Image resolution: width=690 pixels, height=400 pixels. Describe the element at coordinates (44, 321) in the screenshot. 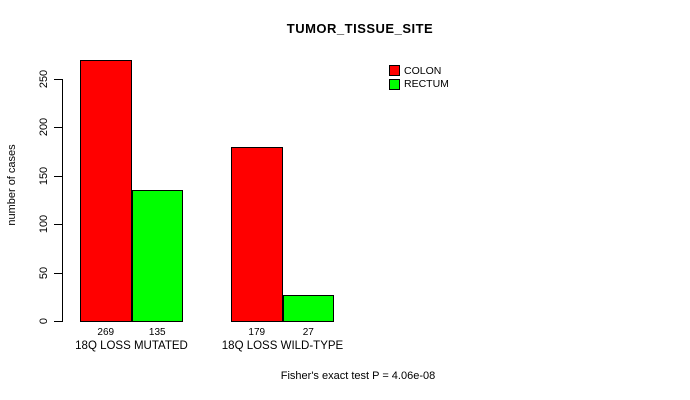

I see `y-tick-label-text: 0` at that location.